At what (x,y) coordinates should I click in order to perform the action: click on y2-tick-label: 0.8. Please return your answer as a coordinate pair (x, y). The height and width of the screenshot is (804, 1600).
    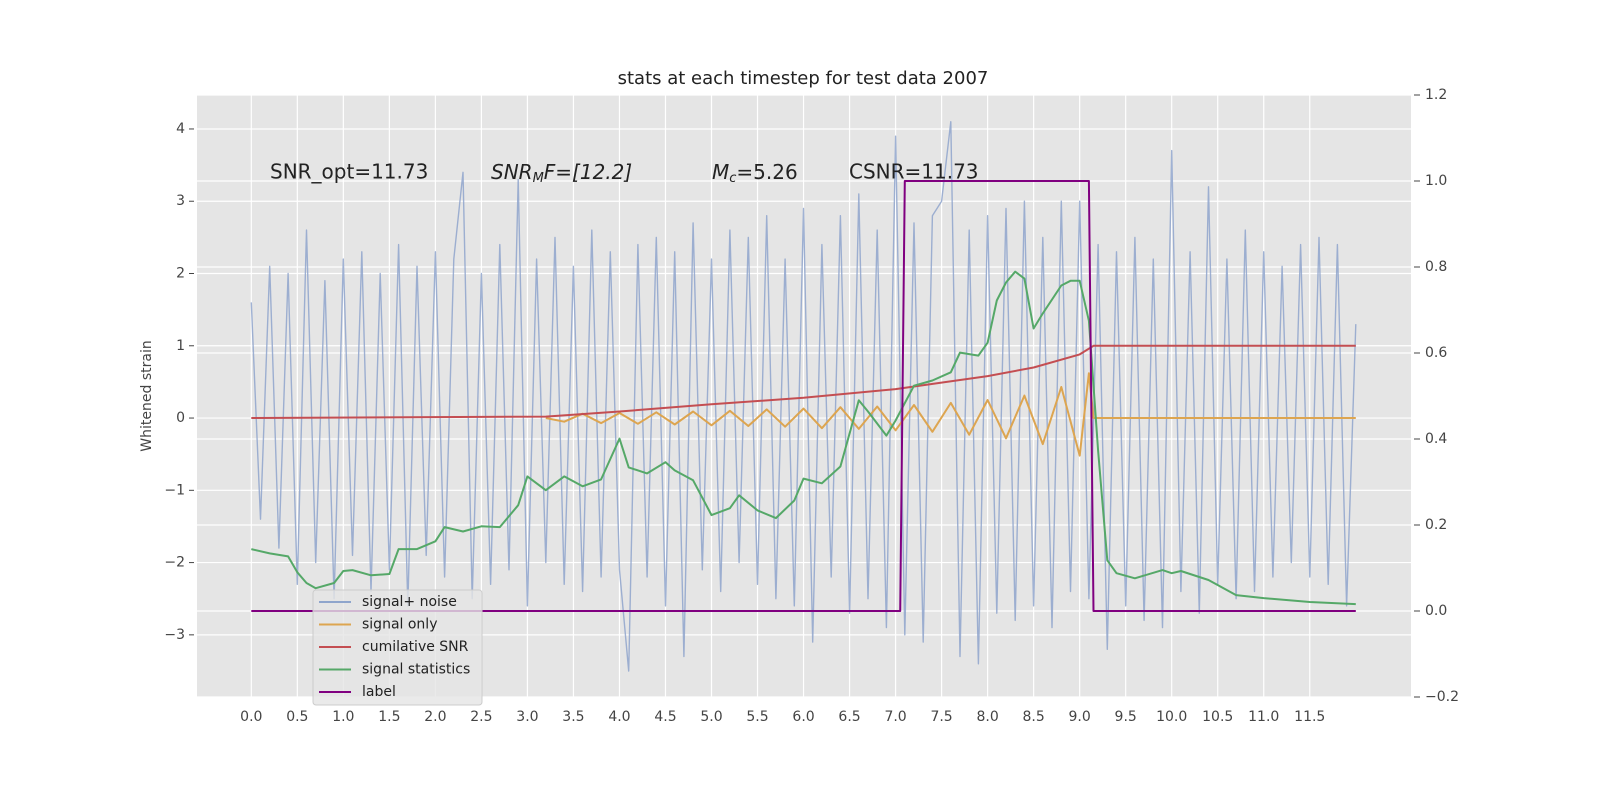
    Looking at the image, I should click on (1436, 267).